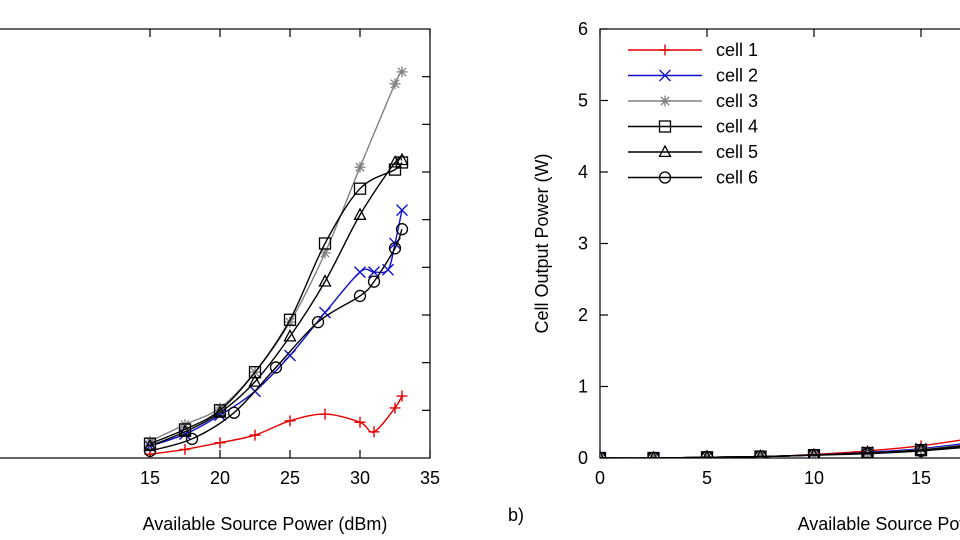 The width and height of the screenshot is (960, 540). What do you see at coordinates (693, 152) in the screenshot?
I see `legend-entry: cell 5` at bounding box center [693, 152].